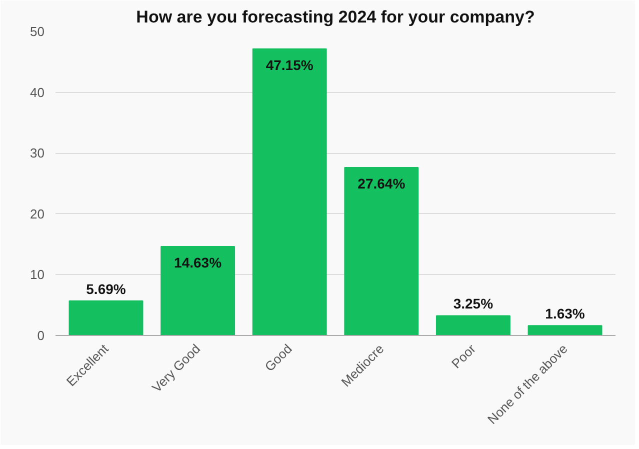 This screenshot has height=449, width=639. What do you see at coordinates (473, 304) in the screenshot?
I see `data-label: 3.25%` at bounding box center [473, 304].